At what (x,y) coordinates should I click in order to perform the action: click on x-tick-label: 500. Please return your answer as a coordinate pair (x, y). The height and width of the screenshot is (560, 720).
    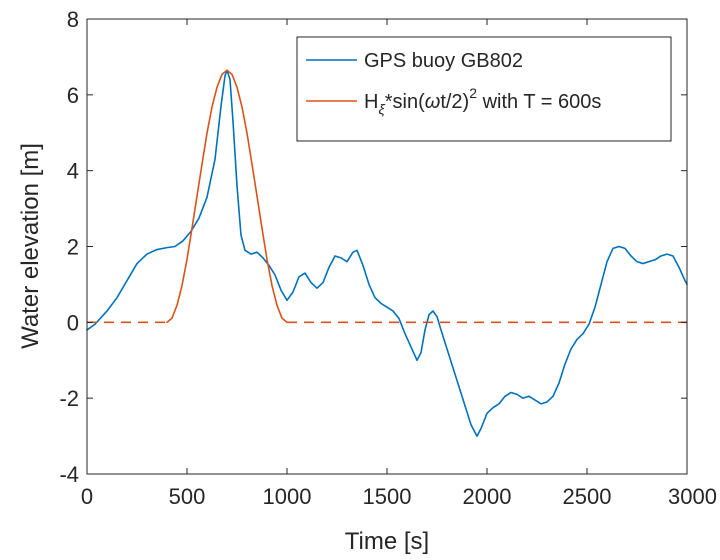
    Looking at the image, I should click on (187, 496).